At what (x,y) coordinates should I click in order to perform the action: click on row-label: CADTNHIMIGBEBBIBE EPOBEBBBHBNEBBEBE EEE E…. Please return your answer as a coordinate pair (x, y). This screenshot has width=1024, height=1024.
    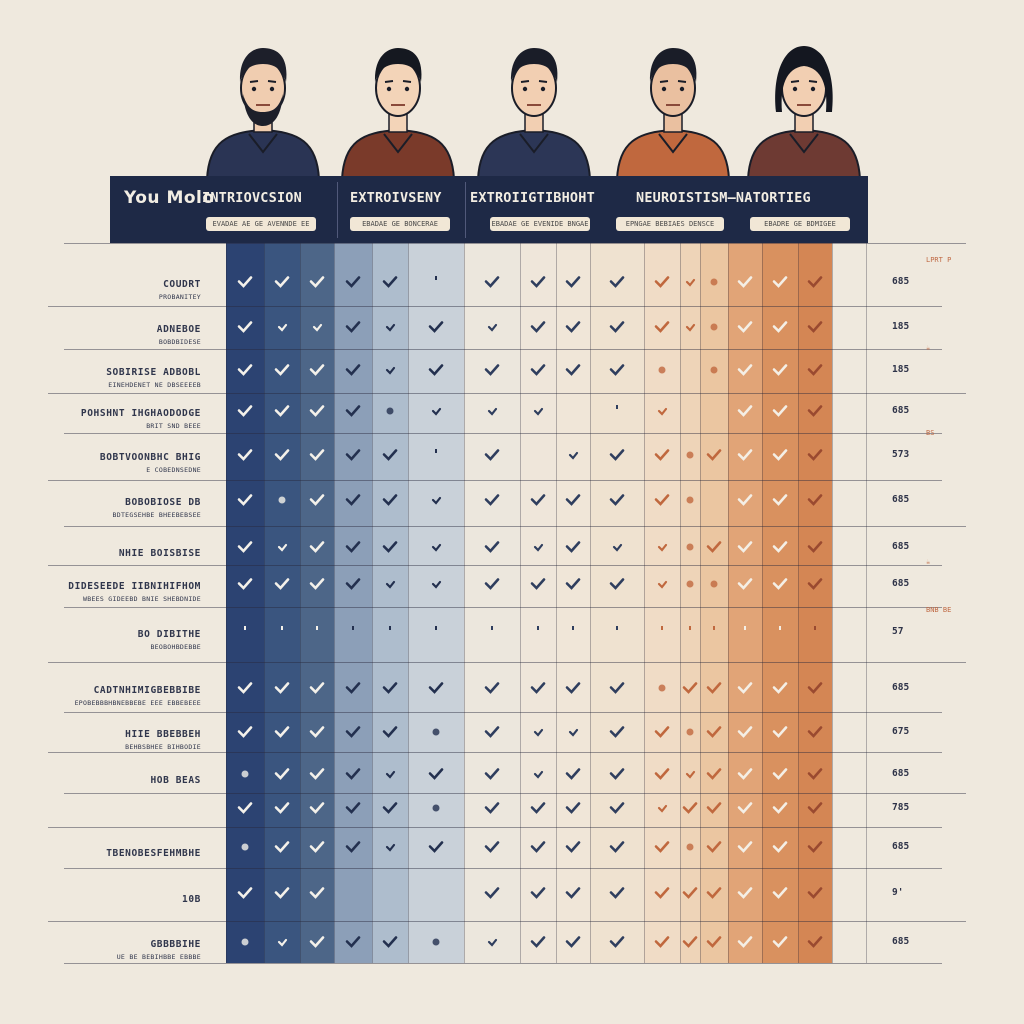
    Looking at the image, I should click on (138, 692).